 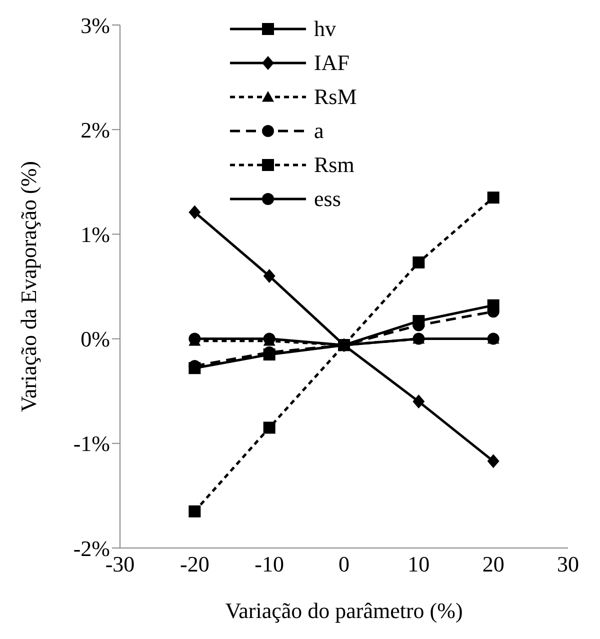 What do you see at coordinates (335, 97) in the screenshot?
I see `legend-label: RsM` at bounding box center [335, 97].